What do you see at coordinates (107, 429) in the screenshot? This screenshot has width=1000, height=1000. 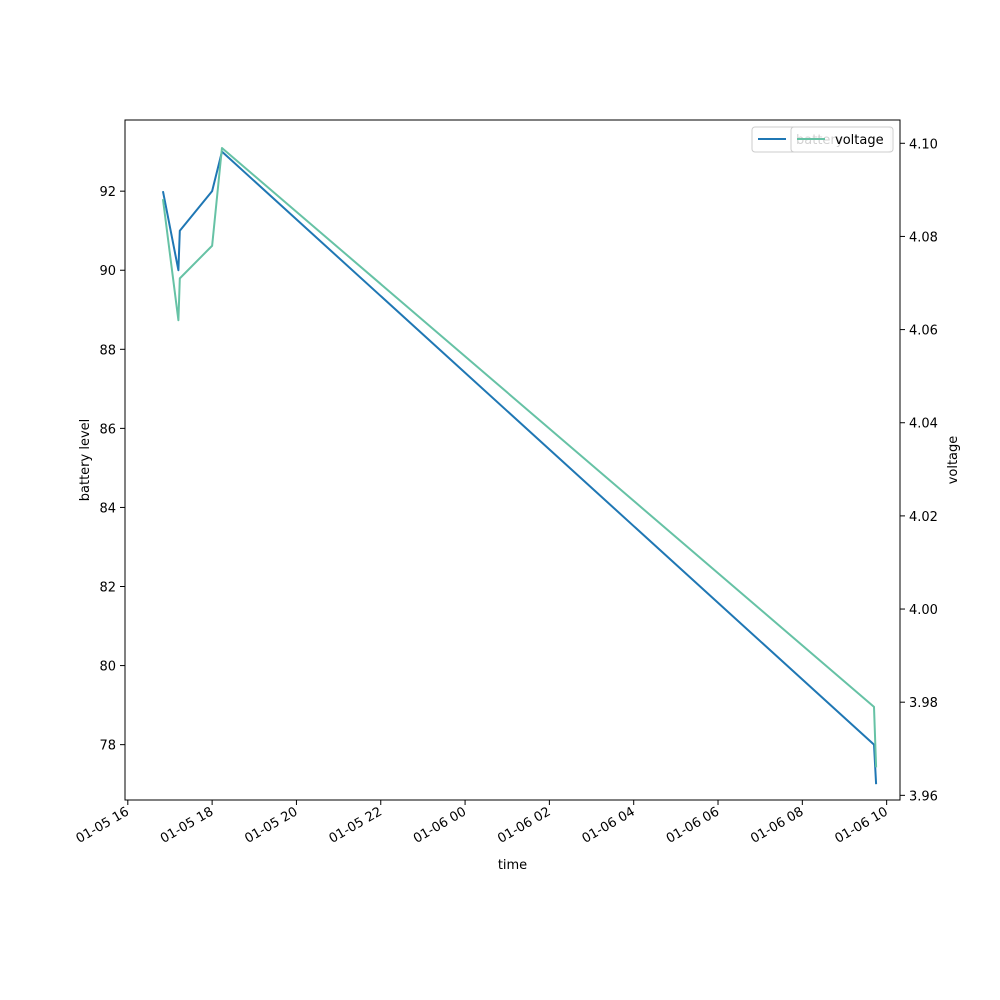 I see `y-left-tick-label: 86` at bounding box center [107, 429].